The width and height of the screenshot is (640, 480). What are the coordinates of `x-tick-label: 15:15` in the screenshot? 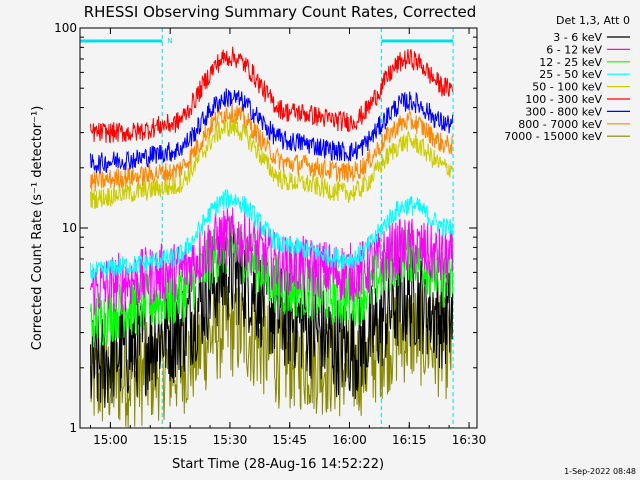 It's located at (170, 440).